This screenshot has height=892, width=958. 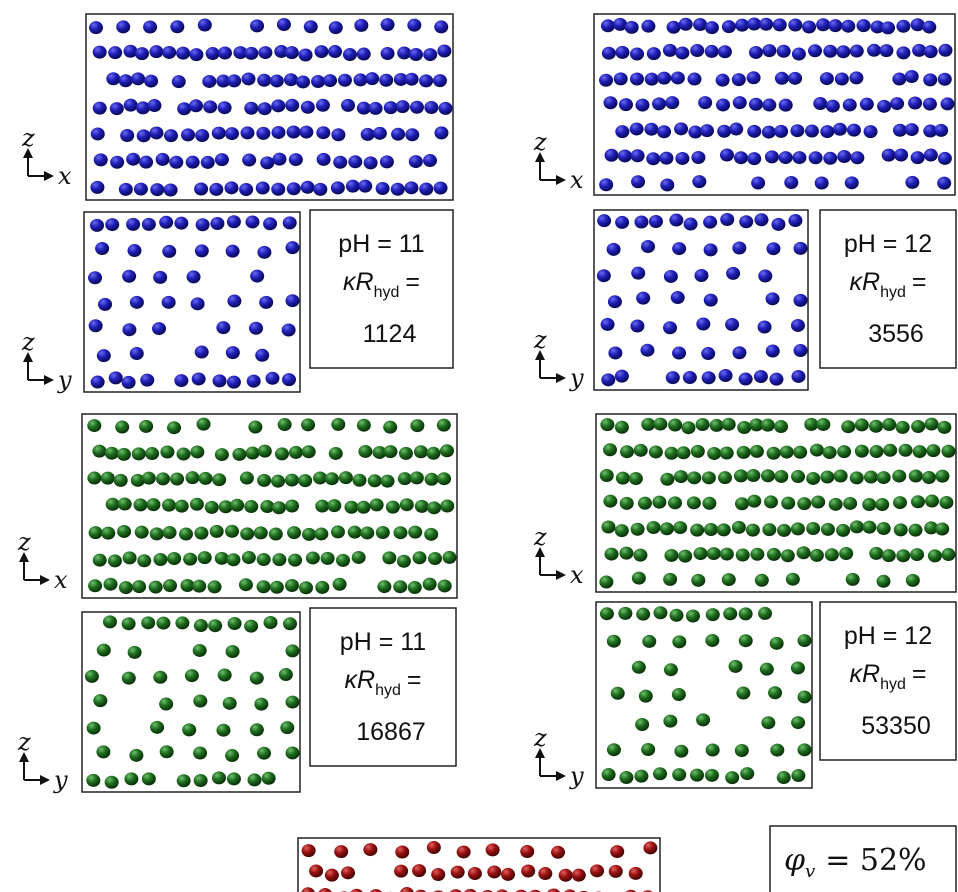 What do you see at coordinates (865, 674) in the screenshot?
I see `kappa-symbol: κR` at bounding box center [865, 674].